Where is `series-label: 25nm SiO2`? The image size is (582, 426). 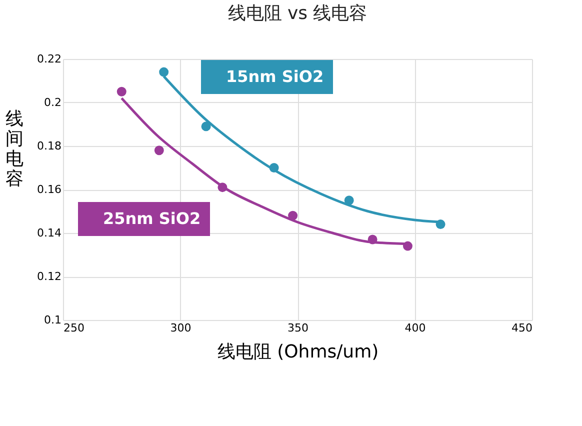 series-label: 25nm SiO2 is located at coordinates (152, 218).